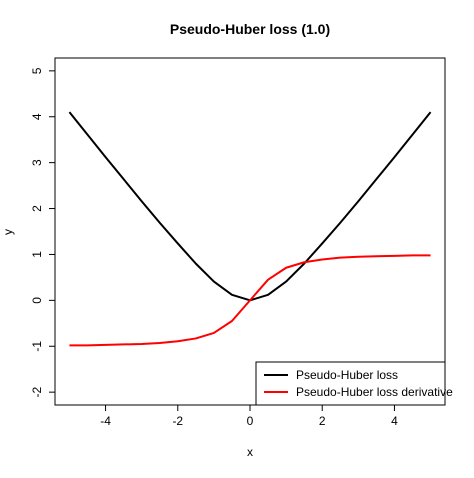 The image size is (474, 478). What do you see at coordinates (37, 162) in the screenshot?
I see `y-tick-label: 3` at bounding box center [37, 162].